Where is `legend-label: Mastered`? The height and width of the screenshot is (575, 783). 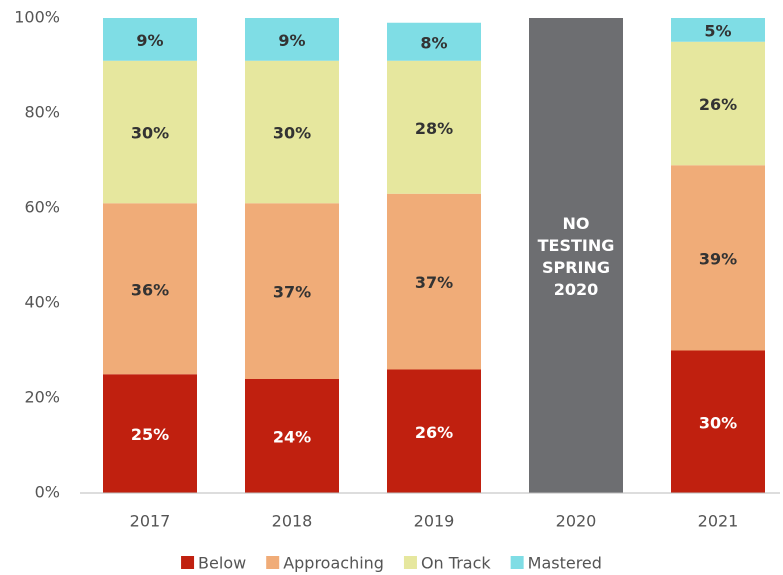 legend-label: Mastered is located at coordinates (565, 563).